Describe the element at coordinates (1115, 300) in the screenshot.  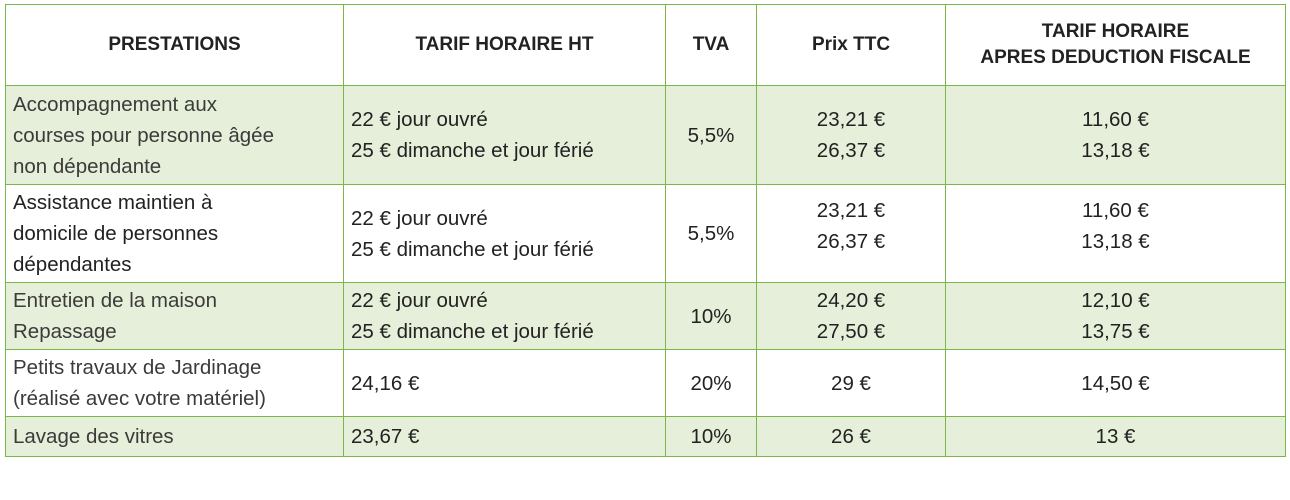
I see `tarif-fiscal-line: 12,10 €` at that location.